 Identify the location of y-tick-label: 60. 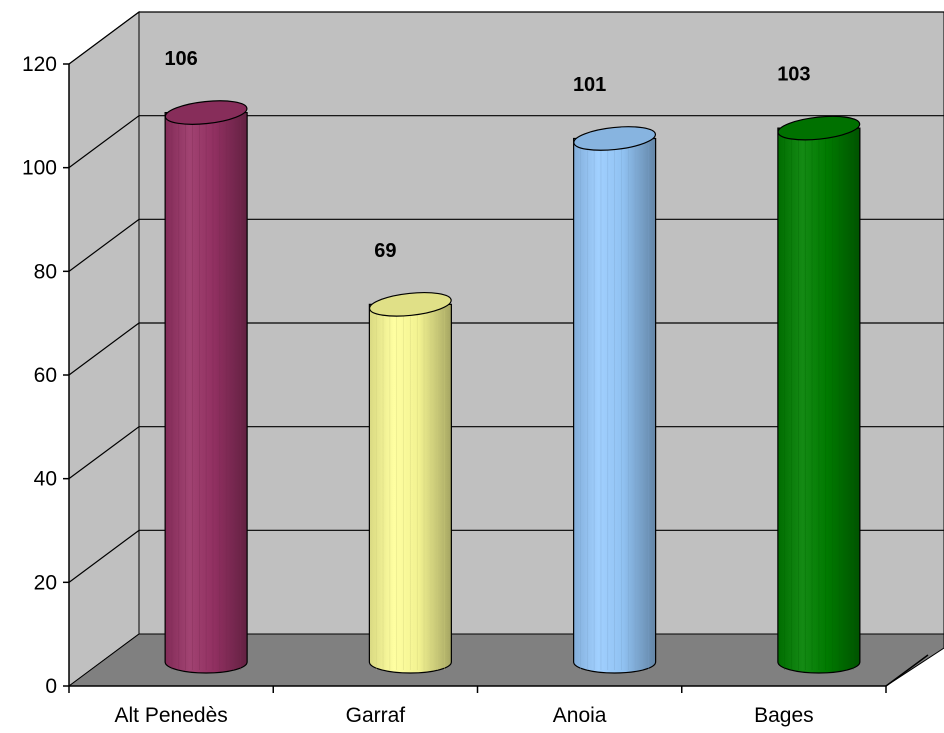
(45, 375).